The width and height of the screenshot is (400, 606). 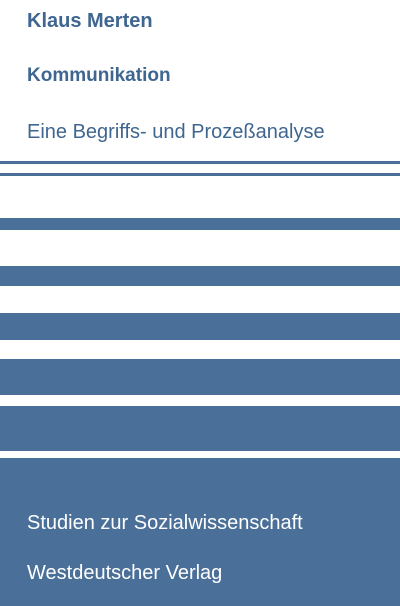 I want to click on series-name: Studien zur Sozialwissenschaft, so click(x=165, y=523).